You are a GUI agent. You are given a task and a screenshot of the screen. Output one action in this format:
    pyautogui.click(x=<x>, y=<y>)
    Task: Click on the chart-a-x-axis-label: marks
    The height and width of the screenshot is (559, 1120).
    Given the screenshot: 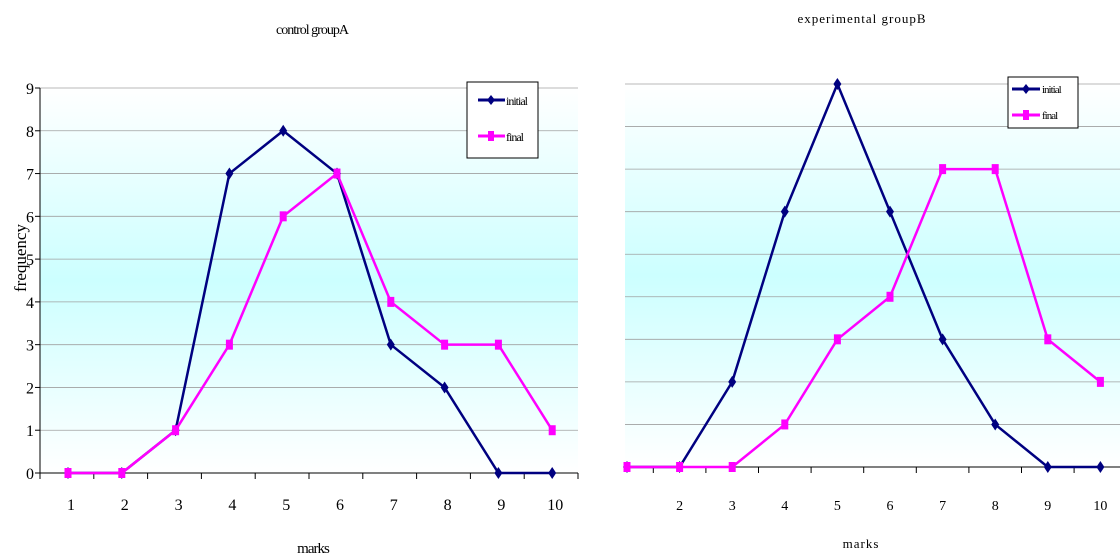 What is the action you would take?
    pyautogui.click(x=313, y=549)
    